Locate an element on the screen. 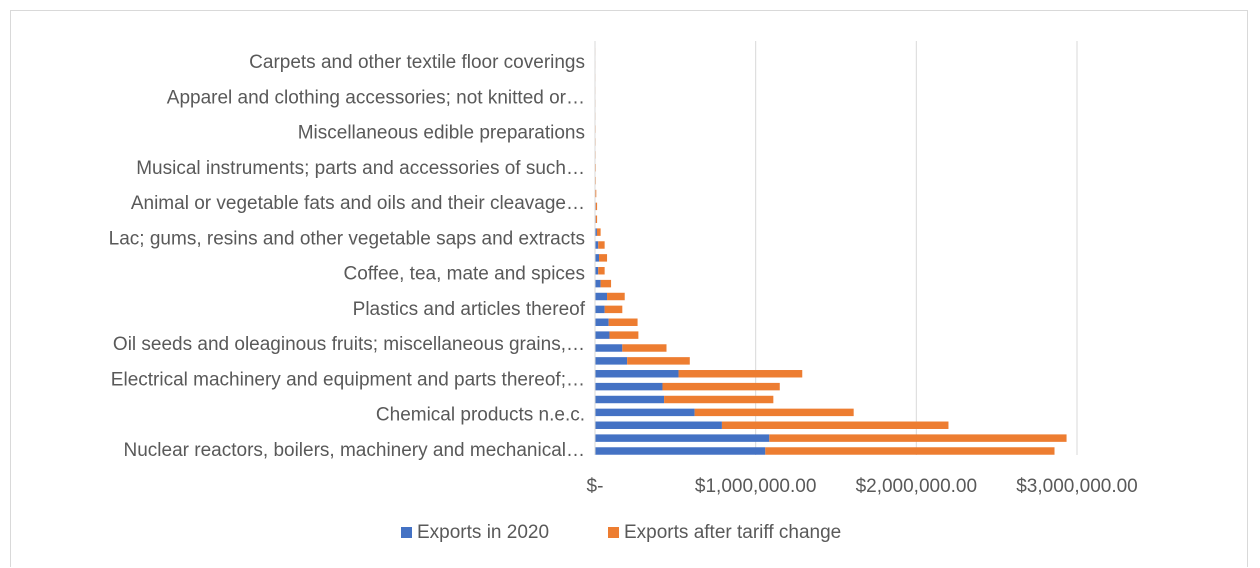 The image size is (1260, 568). x-tick-label: $2,000,000.00 is located at coordinates (917, 486).